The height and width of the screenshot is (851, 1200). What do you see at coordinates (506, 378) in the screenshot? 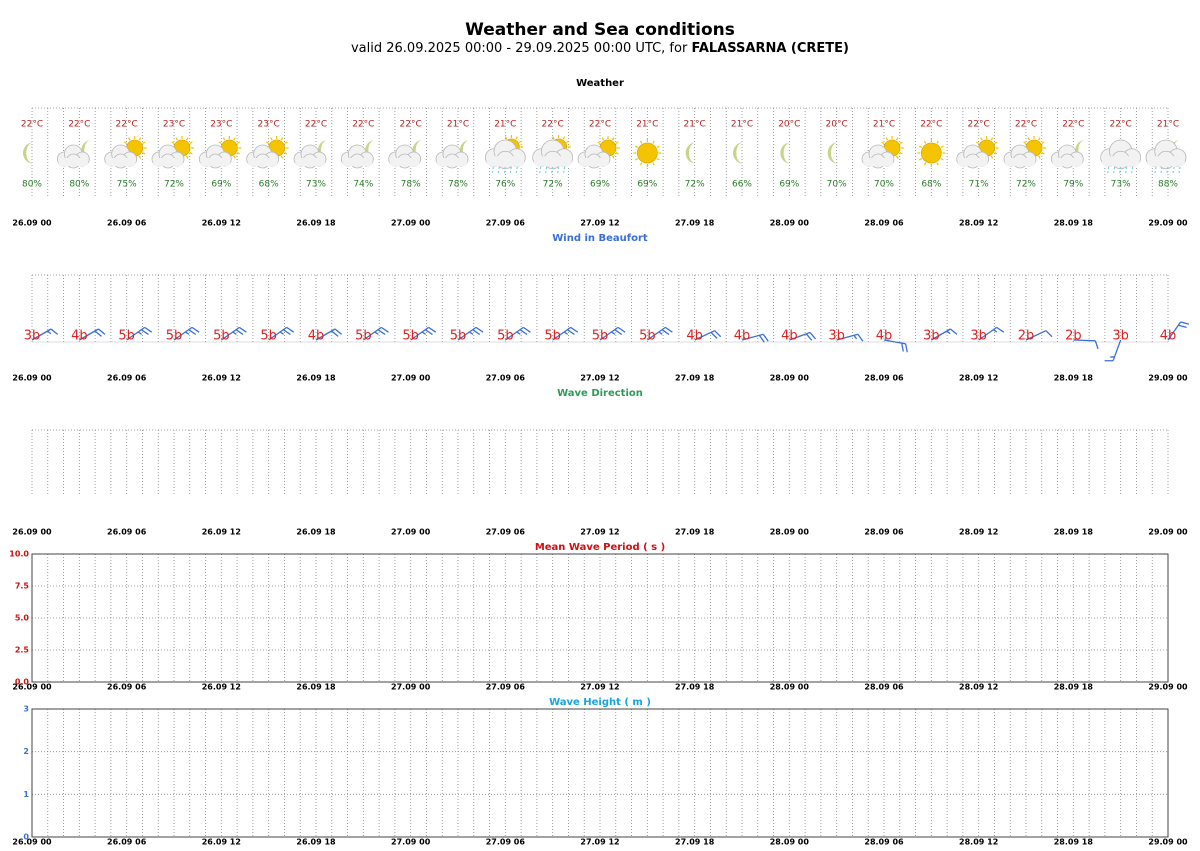
I see `x-tick-label: 27.09 06` at bounding box center [506, 378].